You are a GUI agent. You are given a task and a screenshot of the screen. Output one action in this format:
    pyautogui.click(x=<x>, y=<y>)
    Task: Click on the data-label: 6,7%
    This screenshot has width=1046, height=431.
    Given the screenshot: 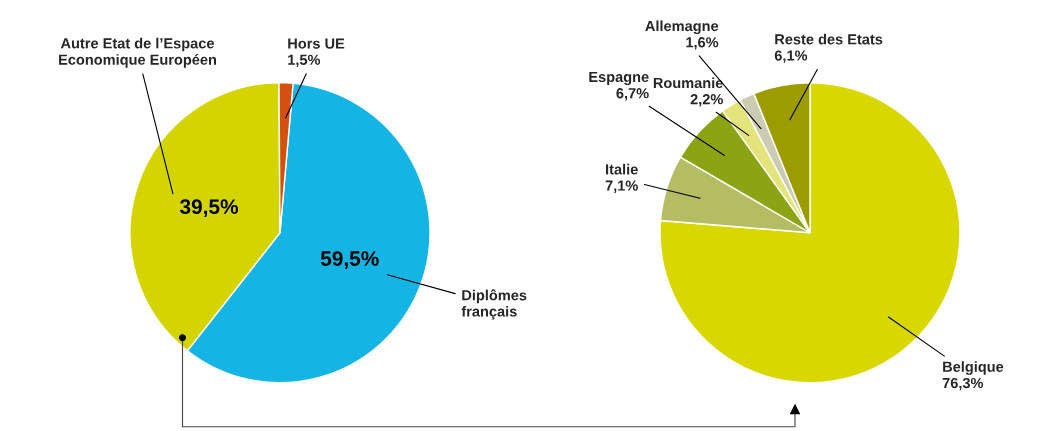 What is the action you would take?
    pyautogui.click(x=632, y=94)
    